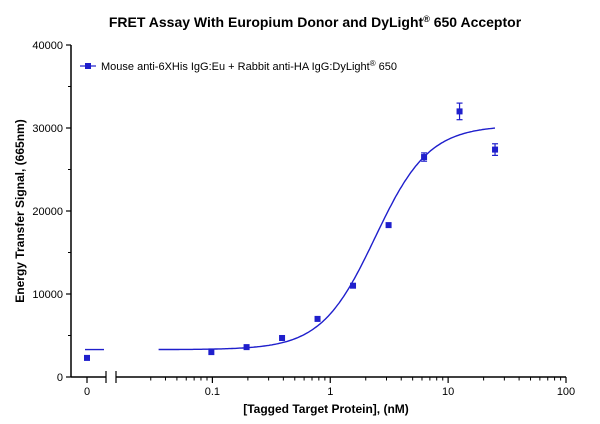 This screenshot has height=424, width=600. Describe the element at coordinates (326, 409) in the screenshot. I see `x-axis-label: [Tagged Target Protein], (nM)` at that location.